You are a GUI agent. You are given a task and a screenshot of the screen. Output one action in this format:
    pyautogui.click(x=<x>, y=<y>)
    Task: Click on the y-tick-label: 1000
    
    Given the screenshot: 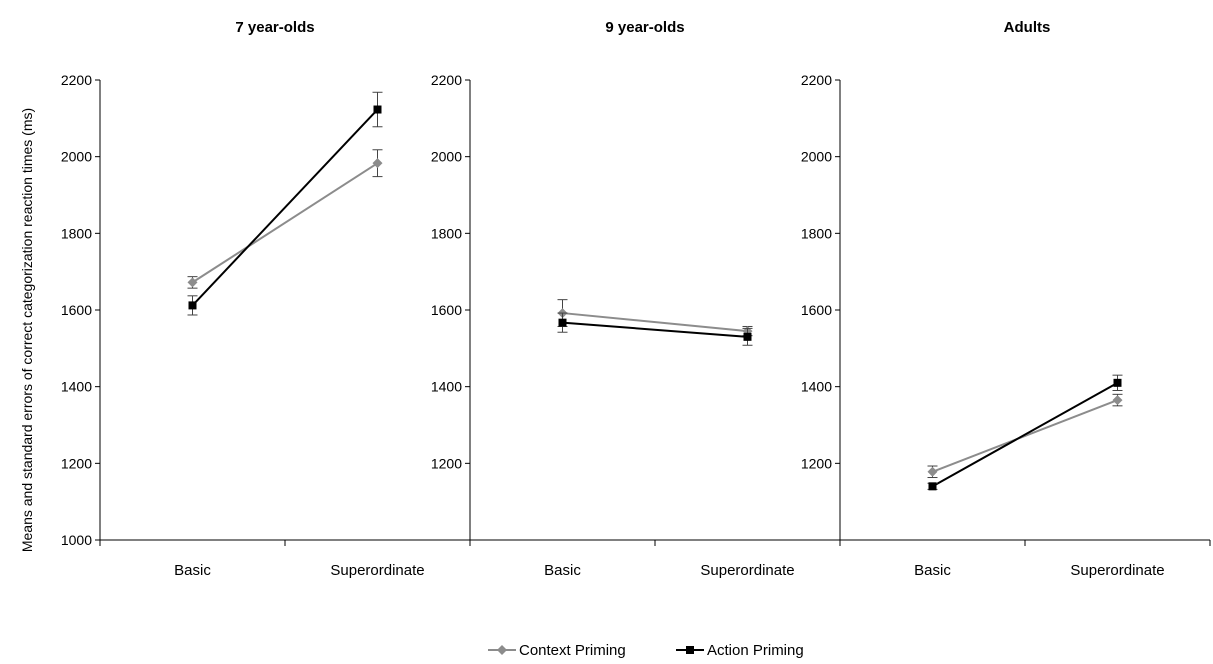 What is the action you would take?
    pyautogui.click(x=76, y=540)
    